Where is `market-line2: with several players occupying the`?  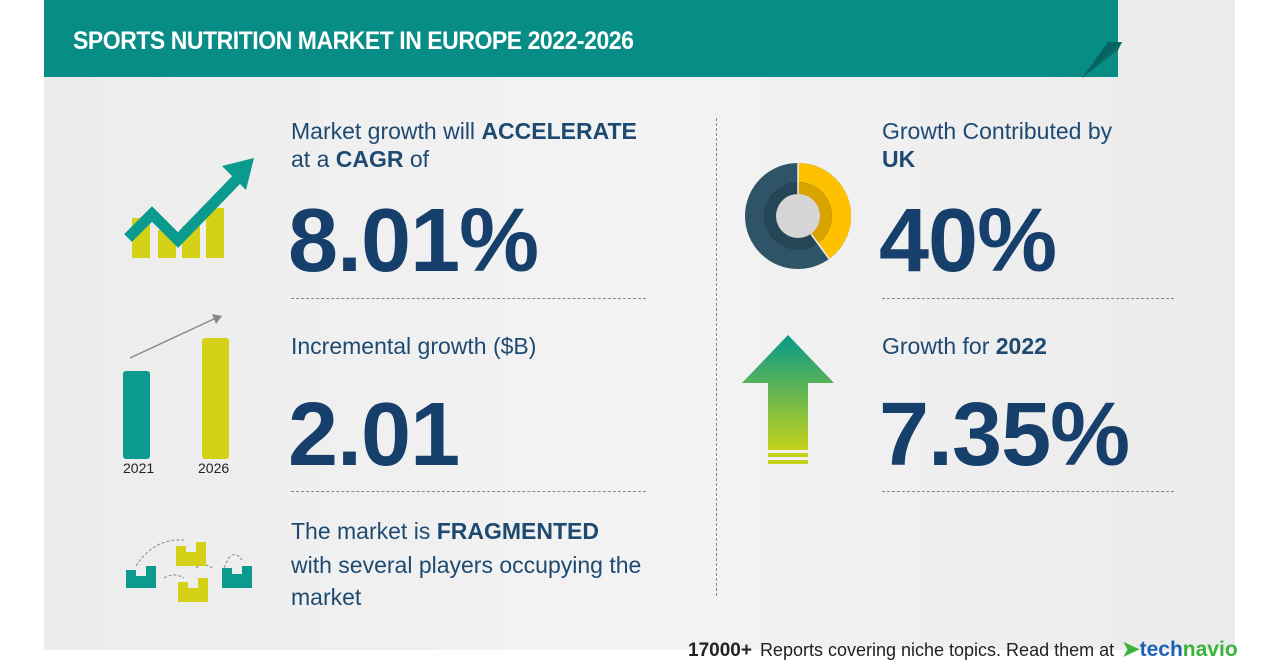 market-line2: with several players occupying the is located at coordinates (466, 565).